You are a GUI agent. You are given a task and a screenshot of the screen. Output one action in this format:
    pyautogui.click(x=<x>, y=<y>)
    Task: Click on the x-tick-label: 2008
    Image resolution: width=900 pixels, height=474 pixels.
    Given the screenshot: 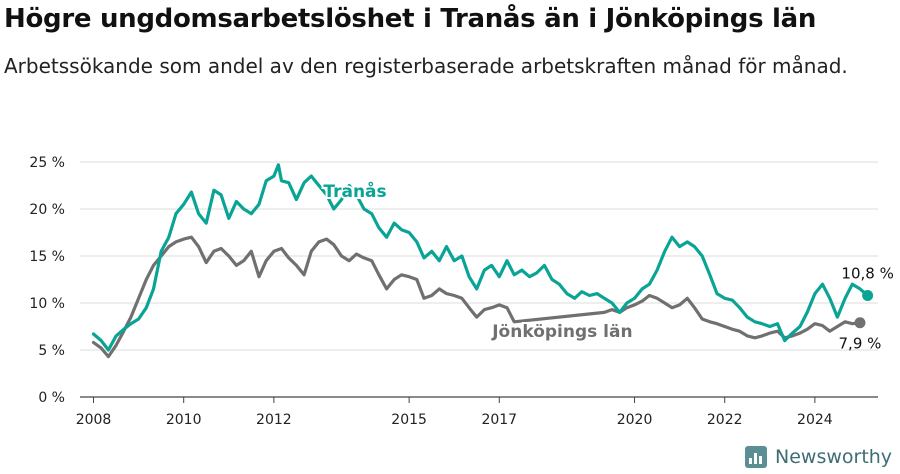 What is the action you would take?
    pyautogui.click(x=94, y=420)
    